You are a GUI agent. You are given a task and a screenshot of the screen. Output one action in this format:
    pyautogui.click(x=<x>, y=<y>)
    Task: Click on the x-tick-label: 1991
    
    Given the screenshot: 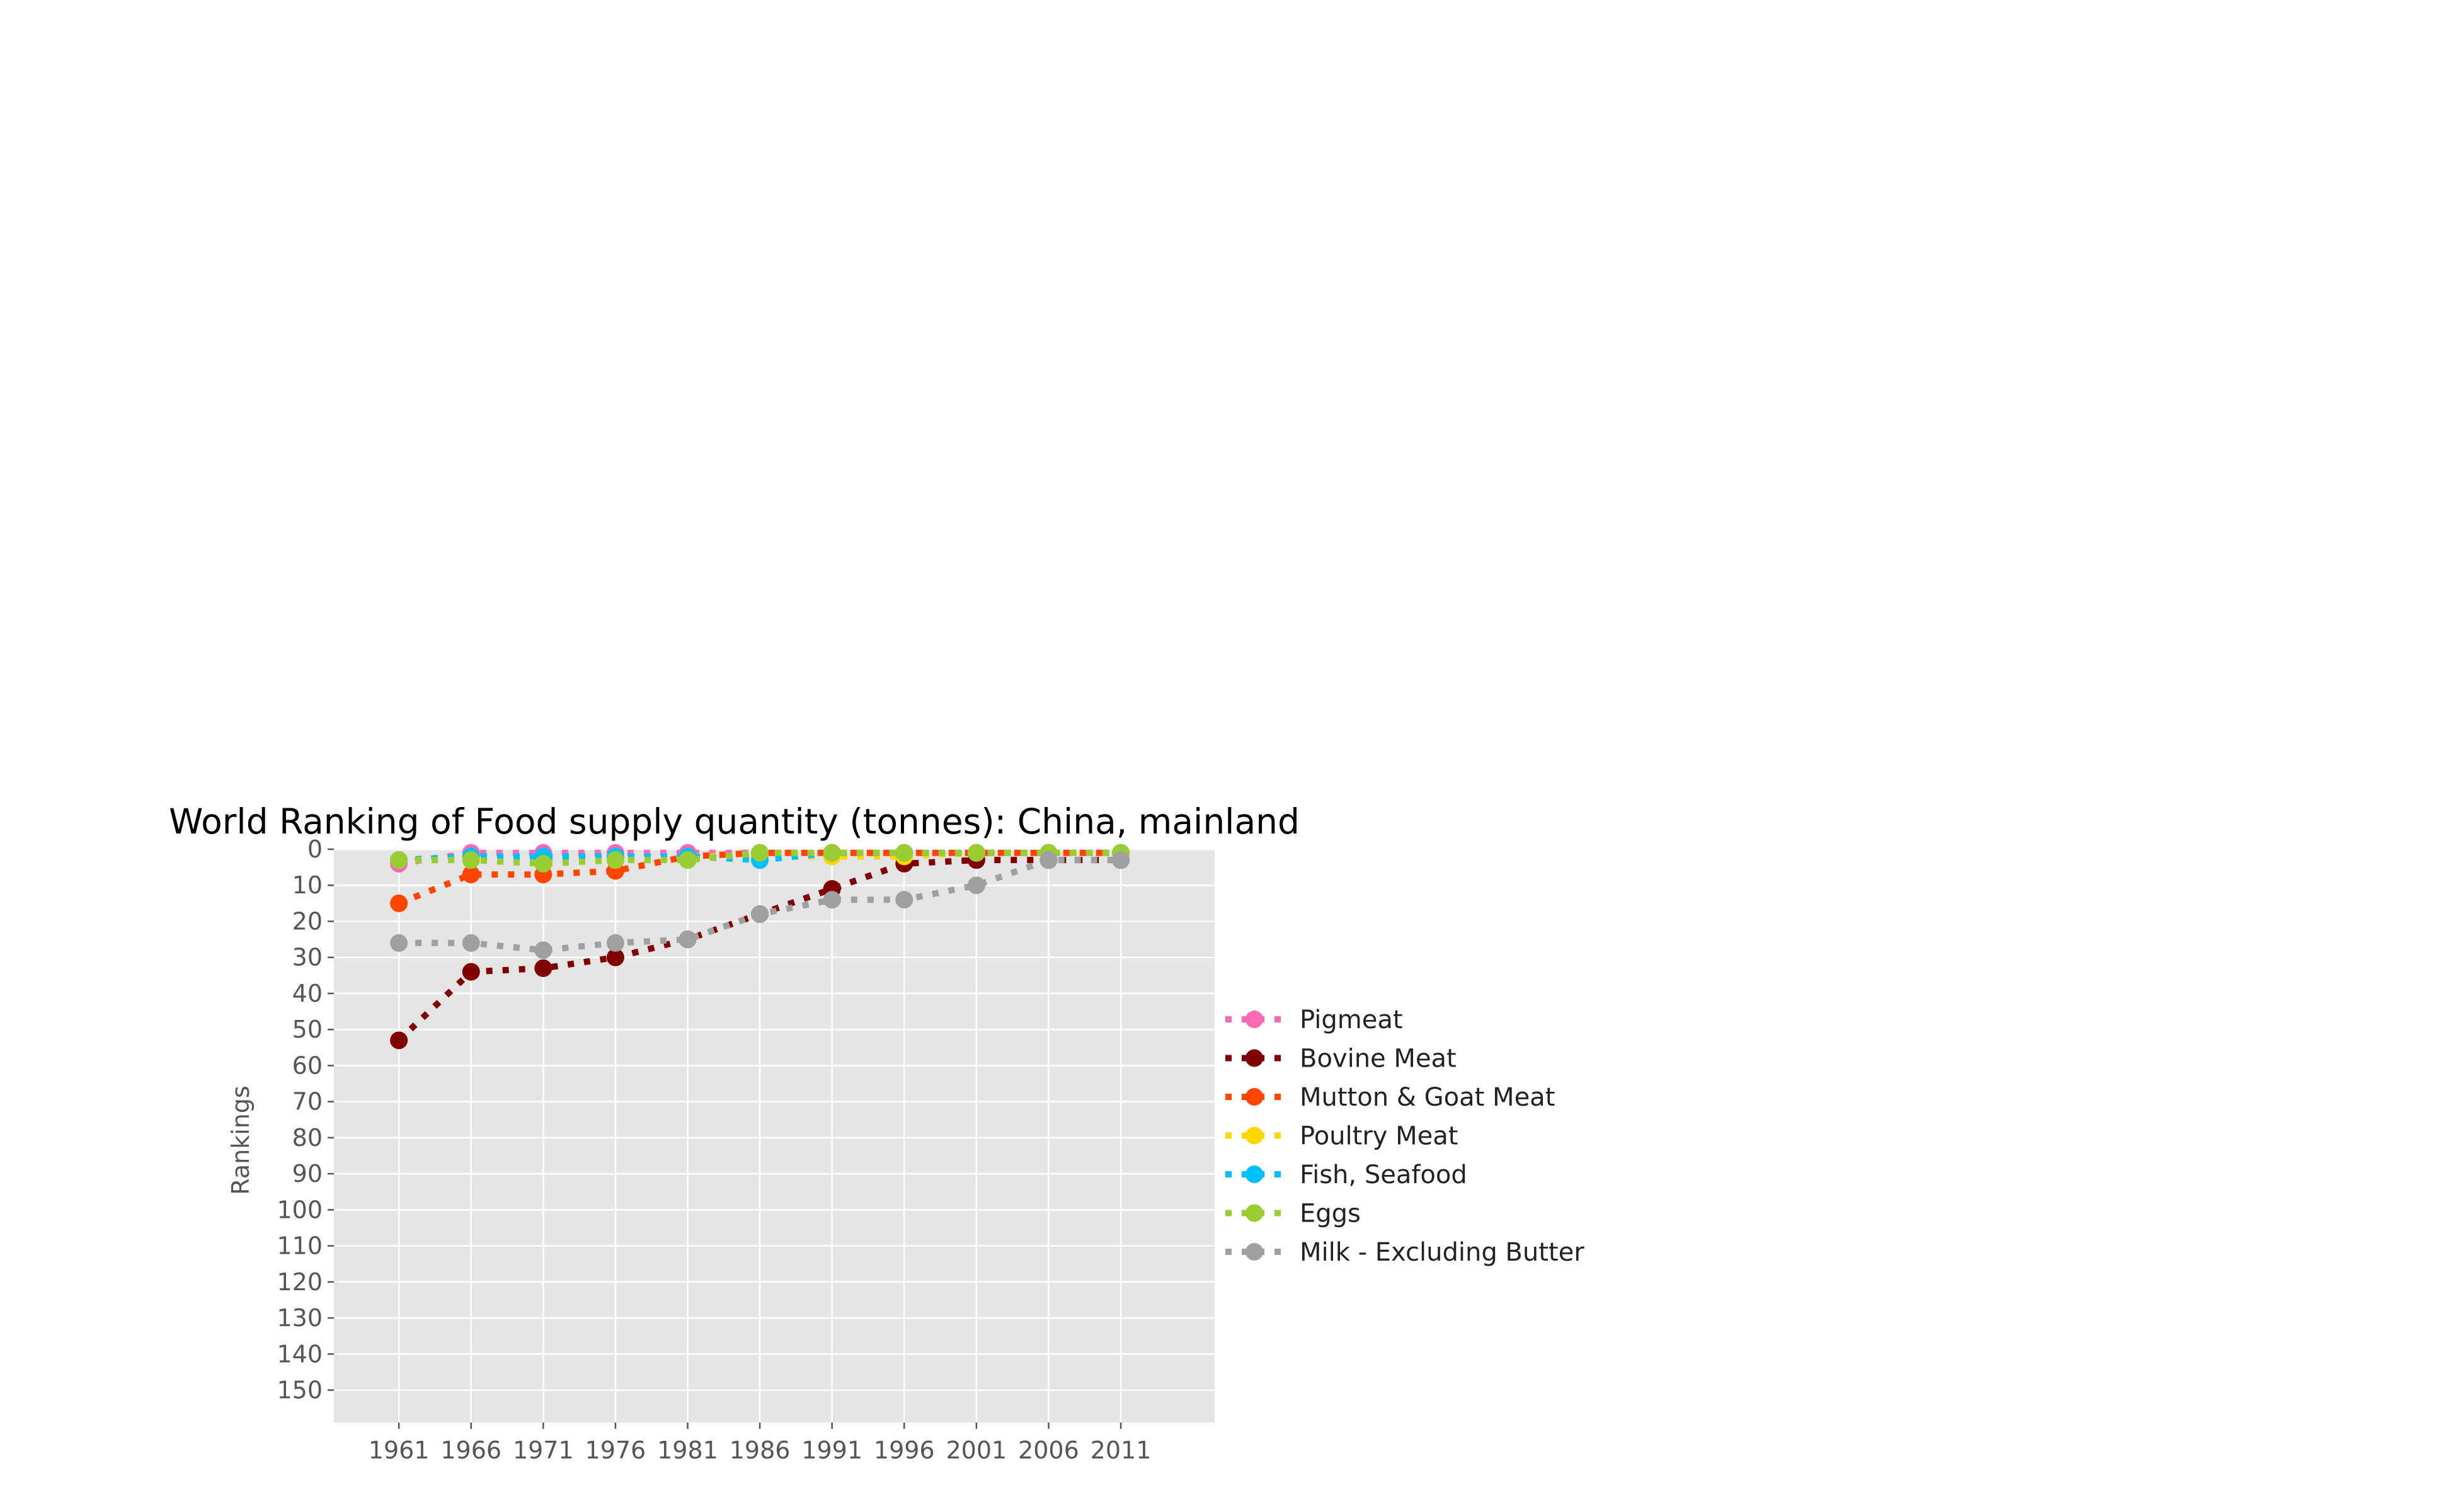 What is the action you would take?
    pyautogui.click(x=831, y=1450)
    